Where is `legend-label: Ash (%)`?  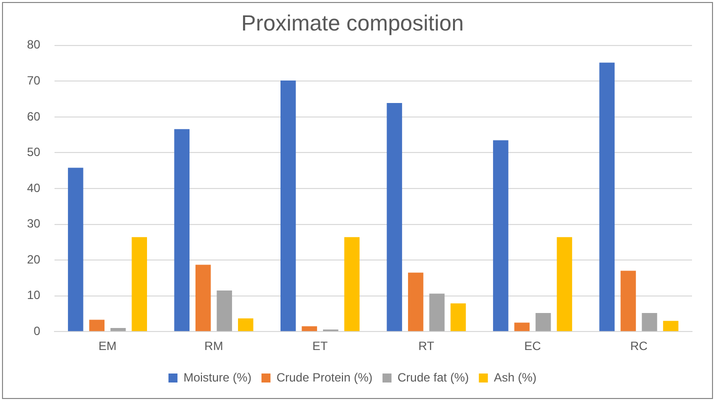
legend-label: Ash (%) is located at coordinates (515, 377).